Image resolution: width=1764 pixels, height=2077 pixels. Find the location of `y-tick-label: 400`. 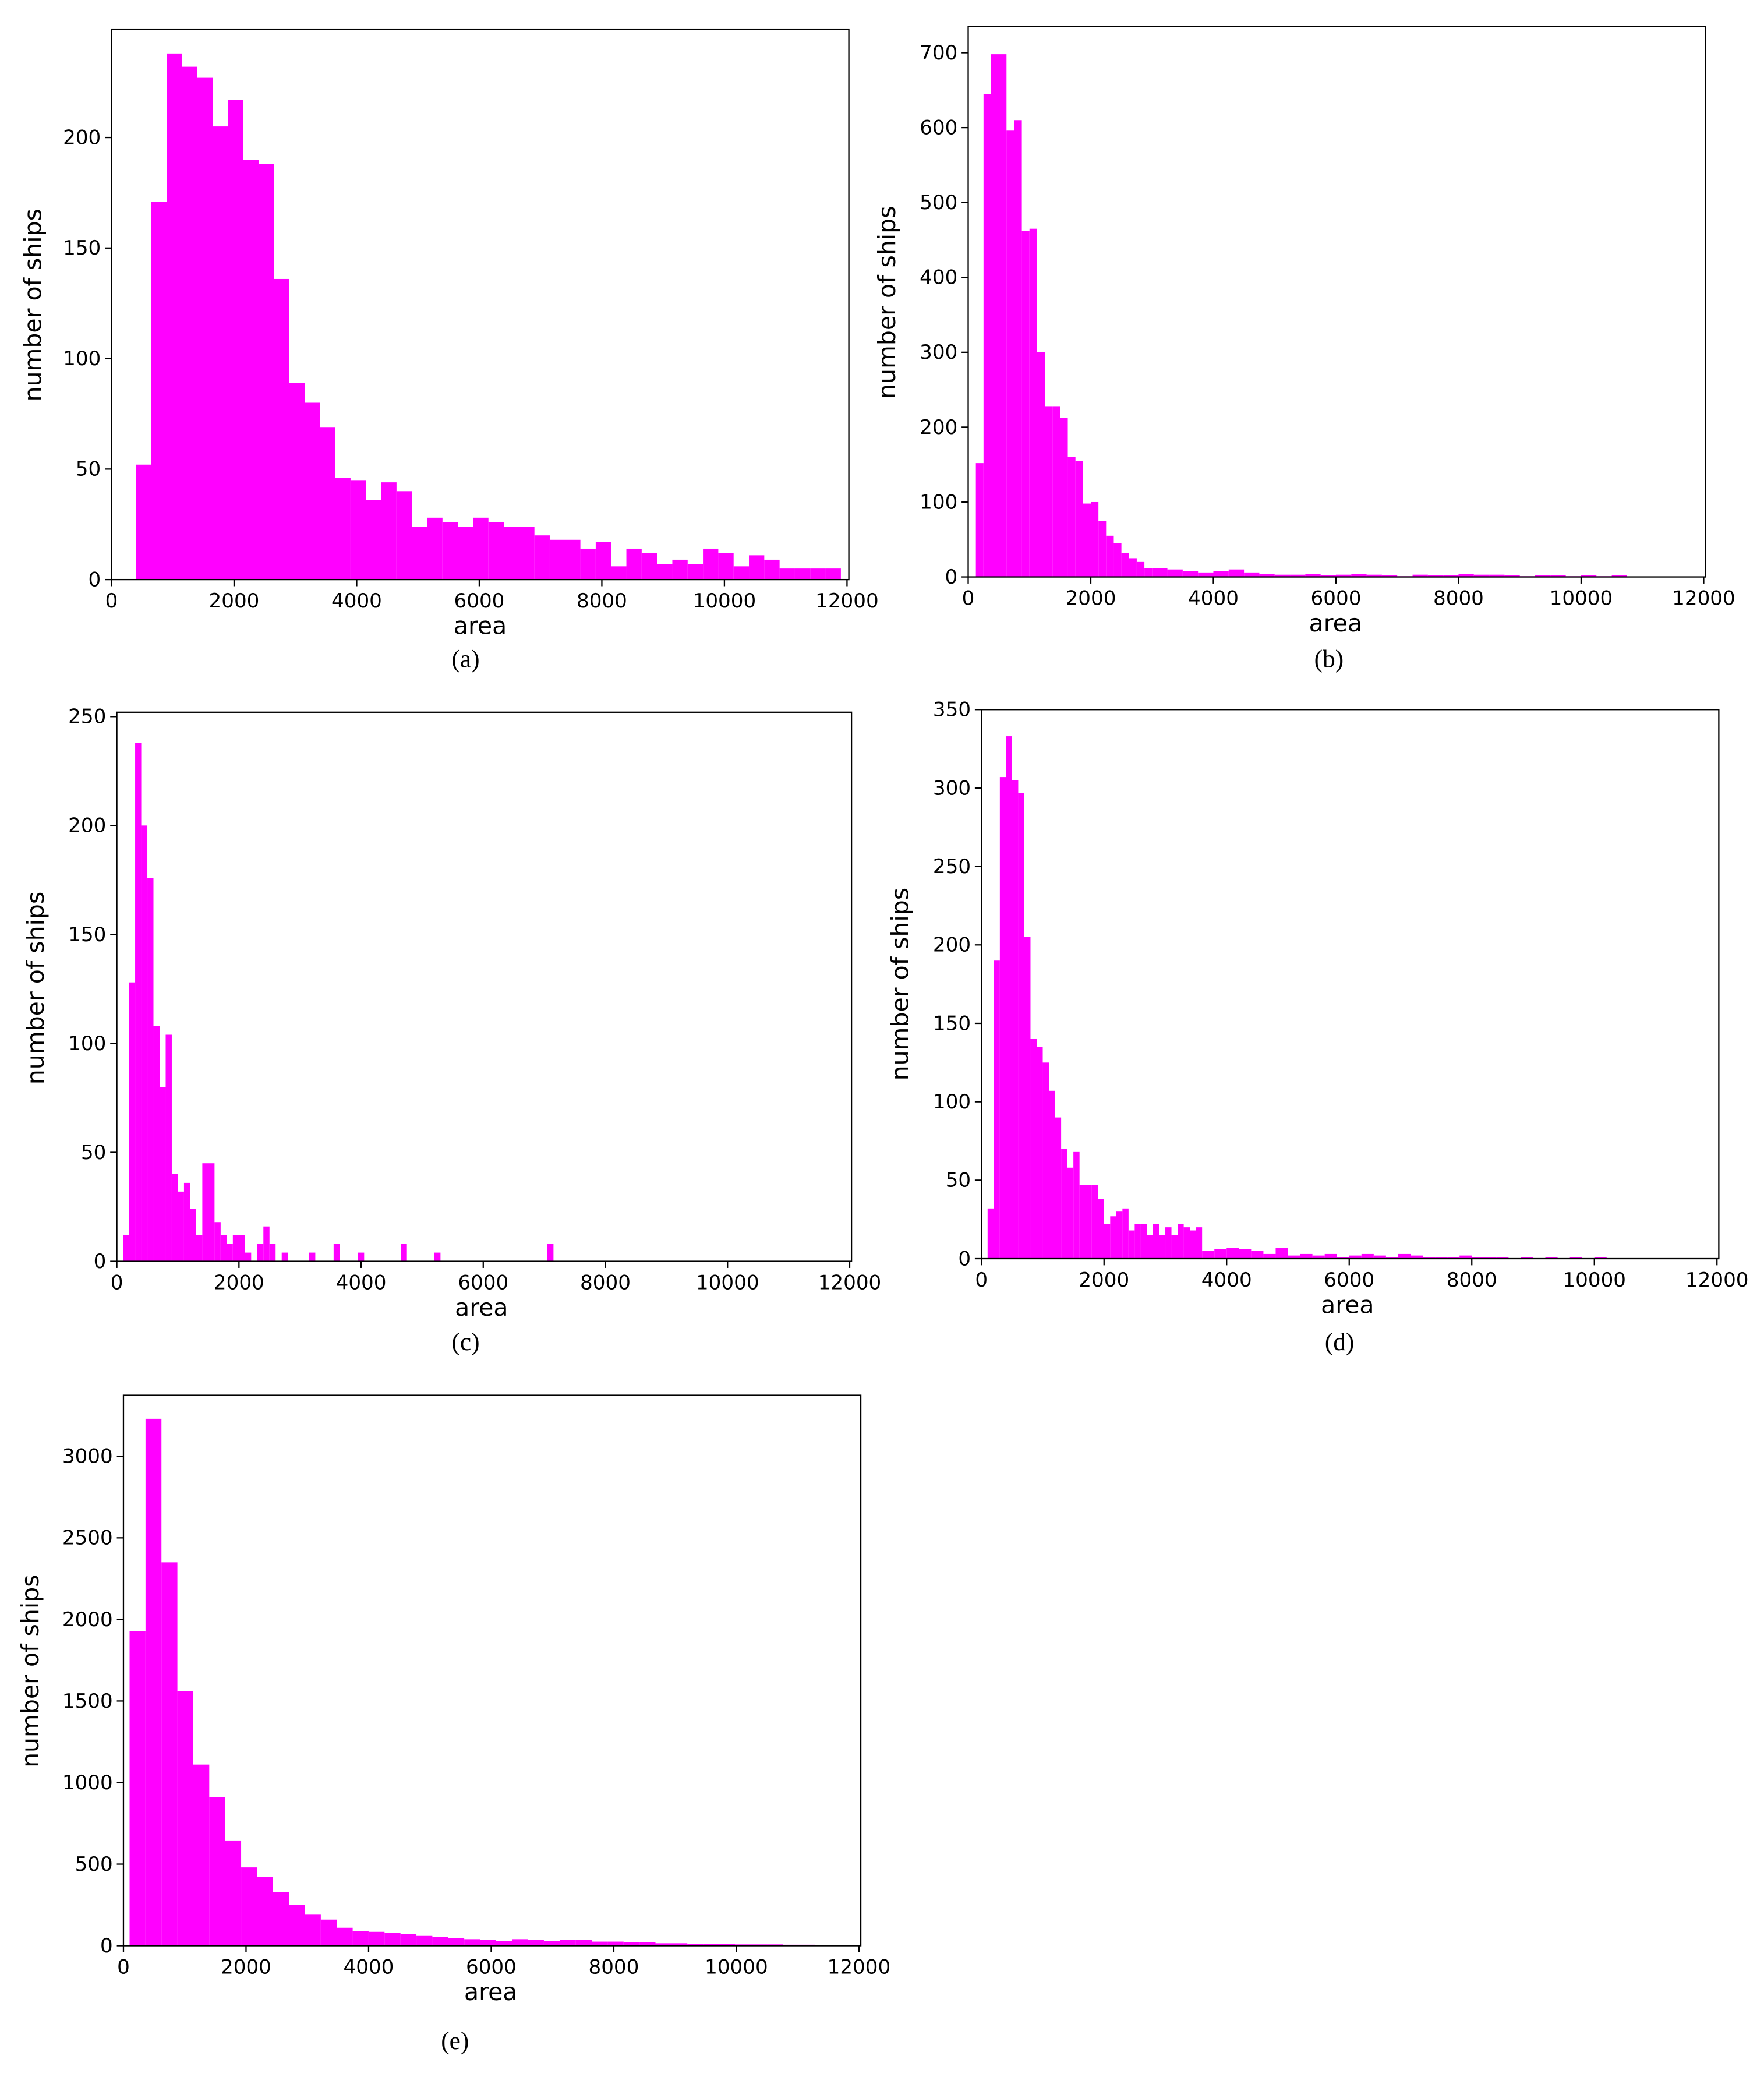

y-tick-label: 400 is located at coordinates (938, 277).